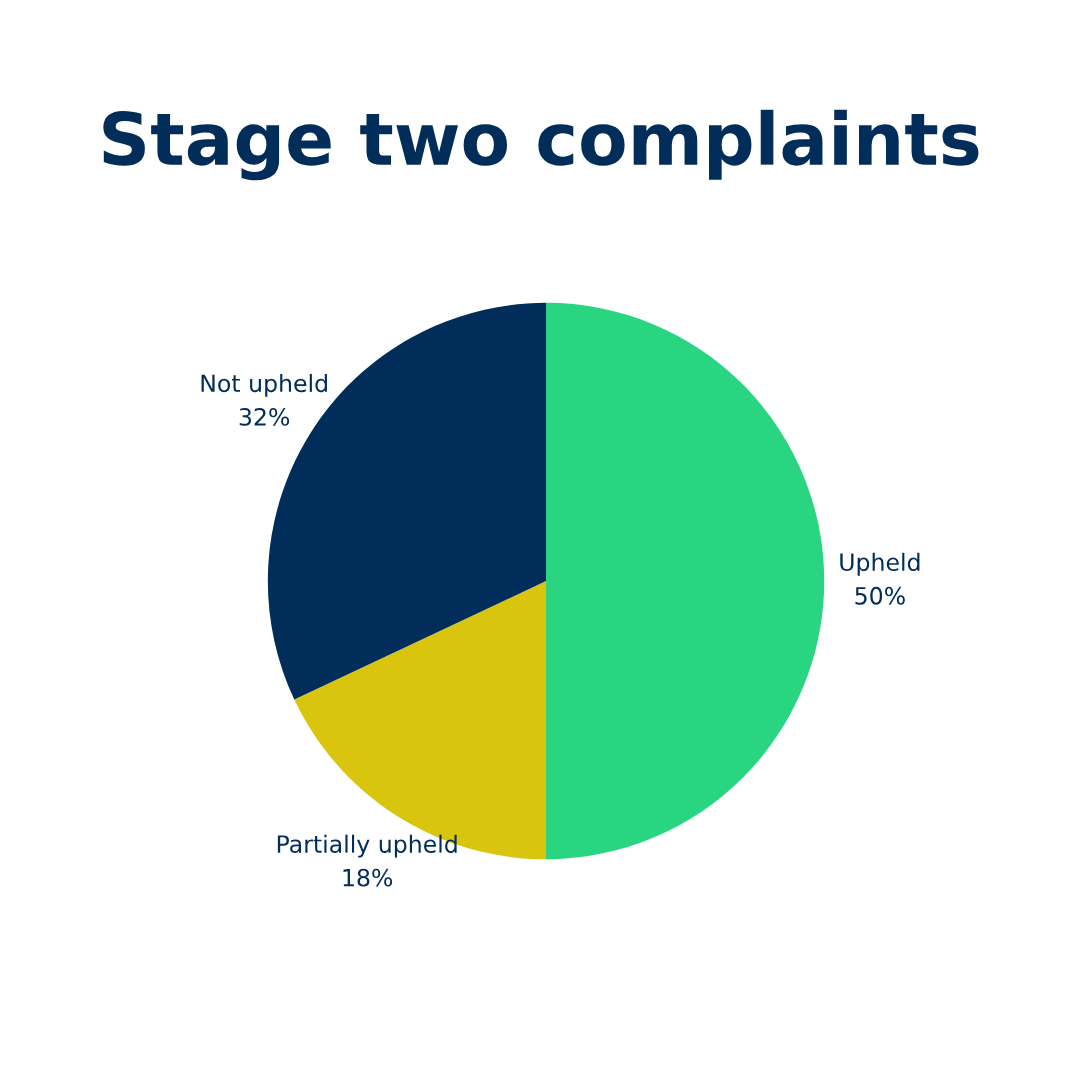 Image resolution: width=1080 pixels, height=1080 pixels. I want to click on pie-slice, so click(685, 581).